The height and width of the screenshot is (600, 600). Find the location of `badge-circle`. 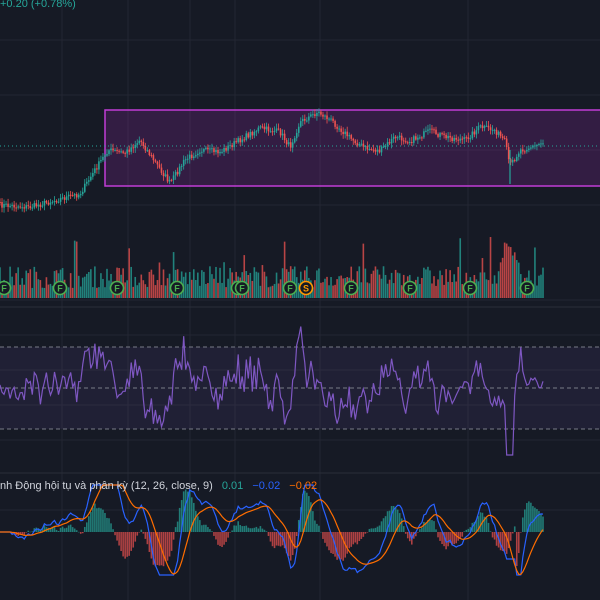

badge-circle is located at coordinates (60, 288).